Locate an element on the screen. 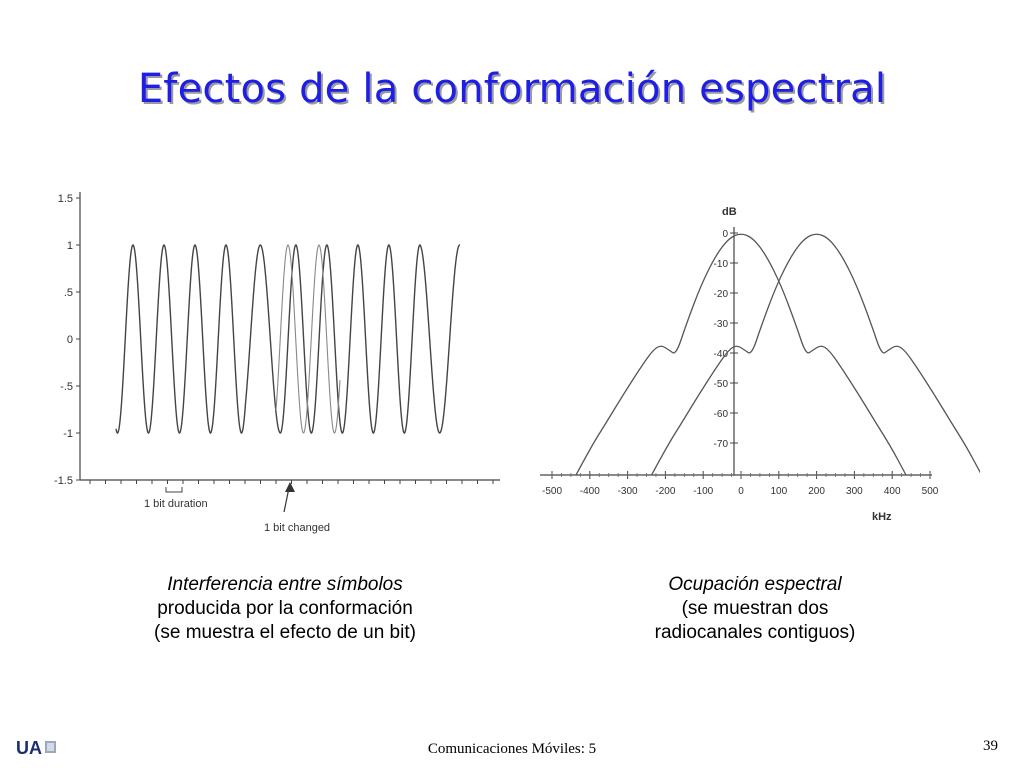 The image size is (1024, 768). spectrum-x-tick-label: -500 is located at coordinates (552, 491).